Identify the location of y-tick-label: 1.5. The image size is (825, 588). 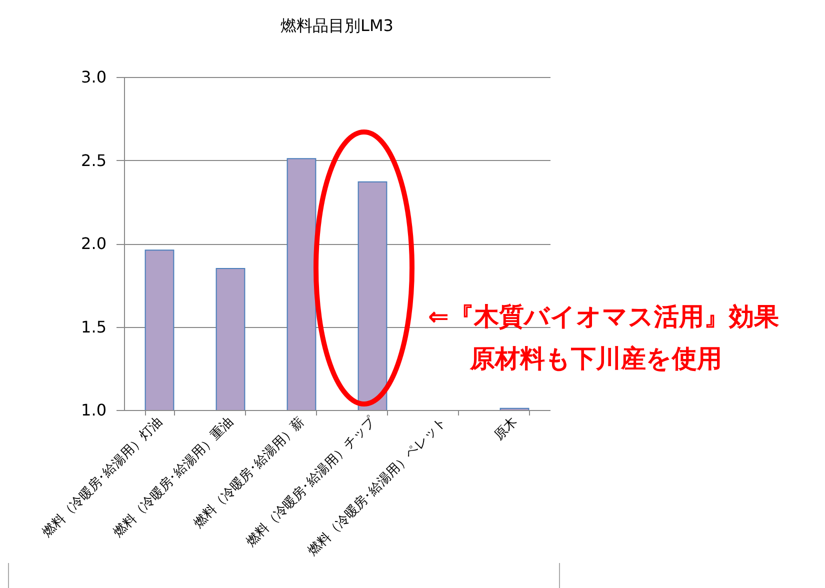
(93, 326).